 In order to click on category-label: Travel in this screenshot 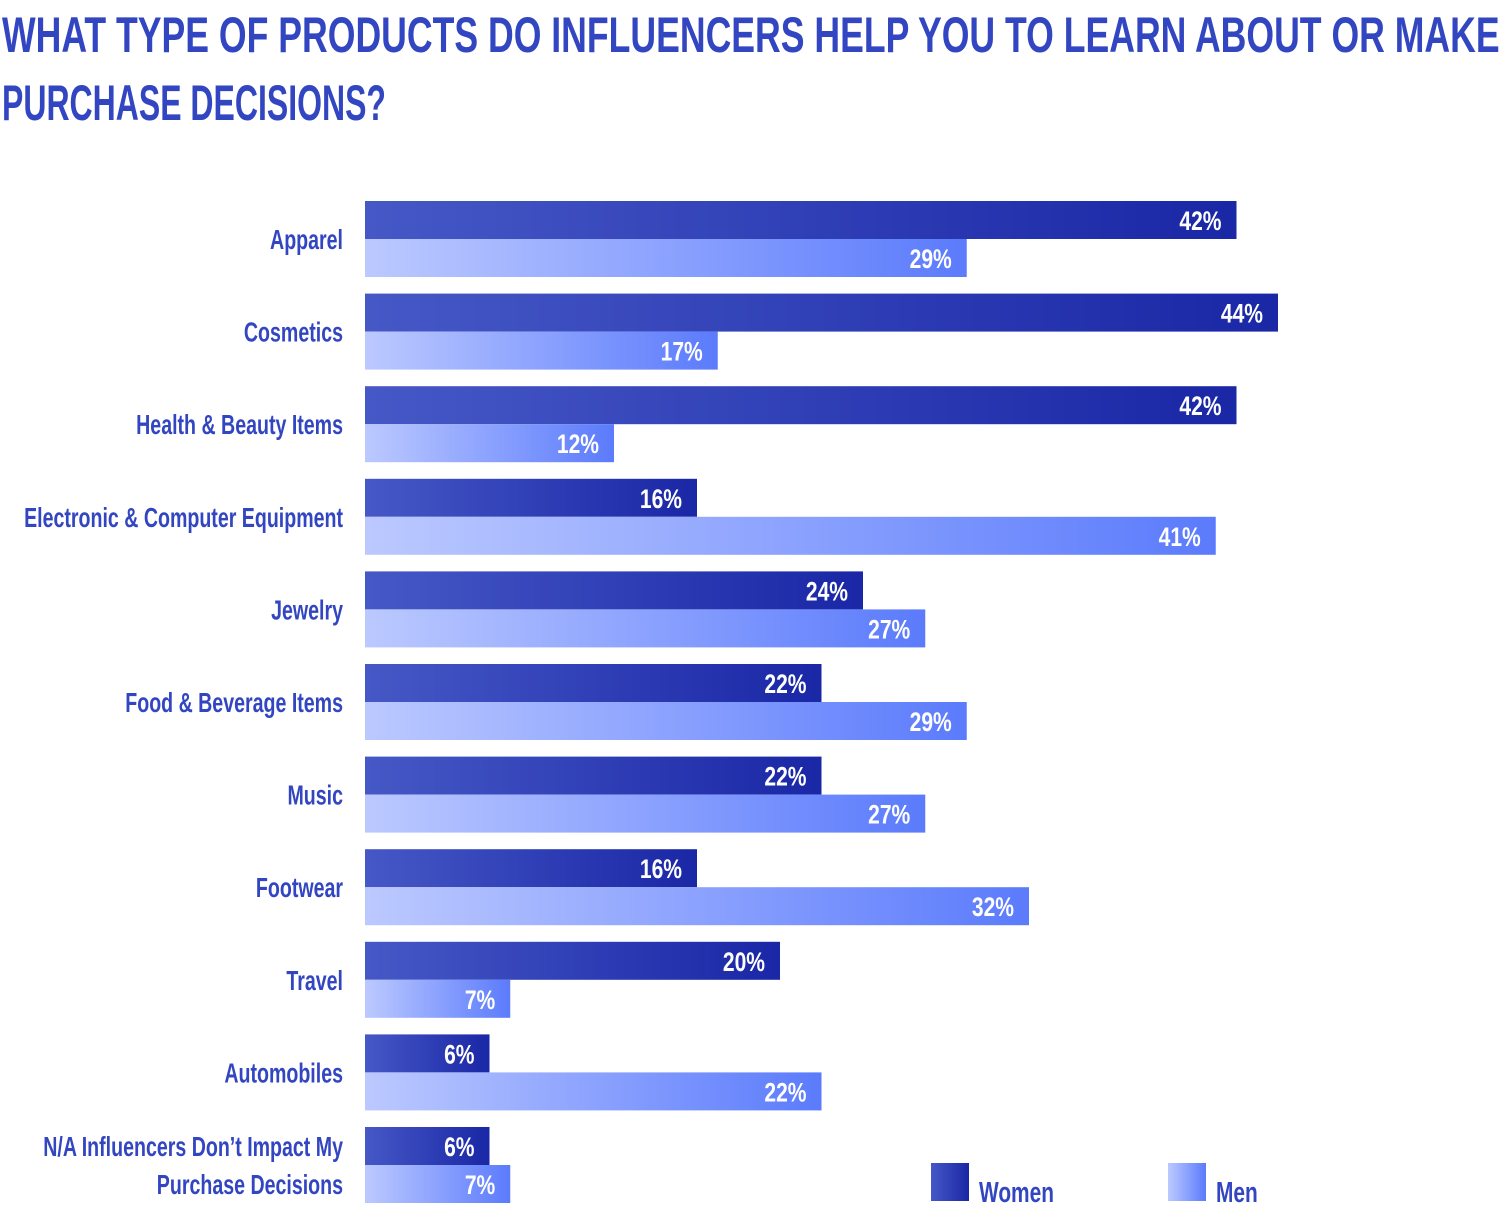, I will do `click(314, 980)`.